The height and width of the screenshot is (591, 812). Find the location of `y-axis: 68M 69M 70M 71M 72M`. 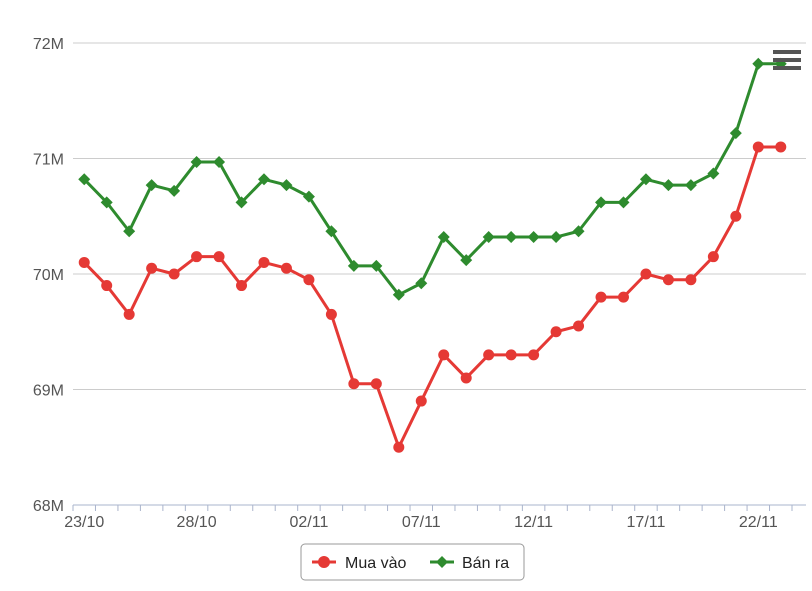

y-axis: 68M 69M 70M 71M 72M is located at coordinates (48, 275).